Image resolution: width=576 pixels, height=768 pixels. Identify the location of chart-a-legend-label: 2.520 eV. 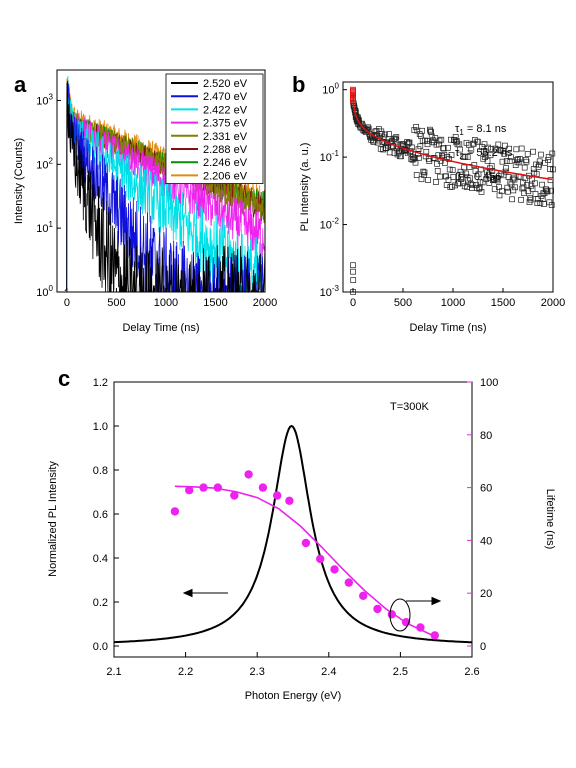
(225, 84).